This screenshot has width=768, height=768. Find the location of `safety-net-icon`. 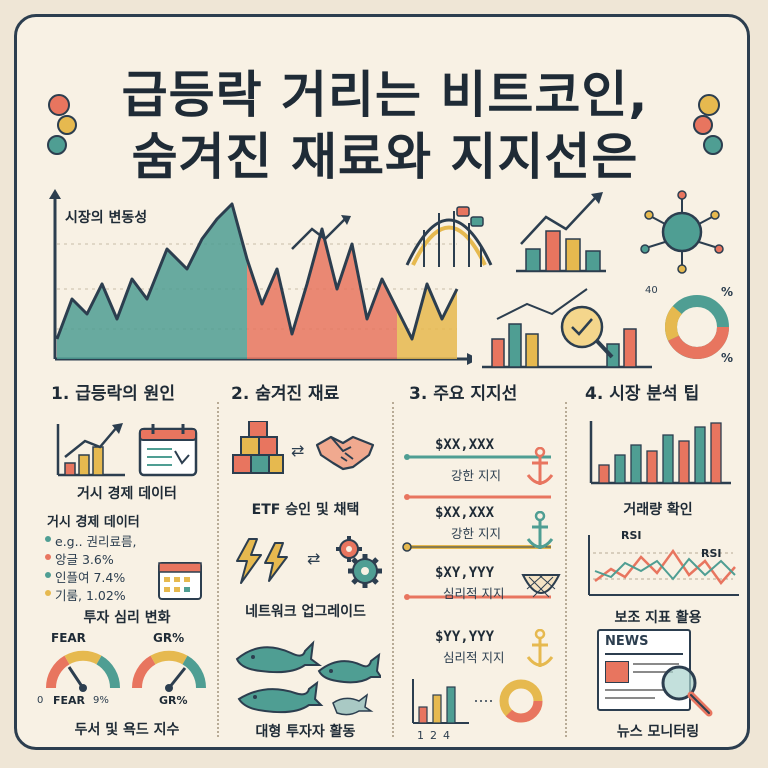

safety-net-icon is located at coordinates (541, 586).